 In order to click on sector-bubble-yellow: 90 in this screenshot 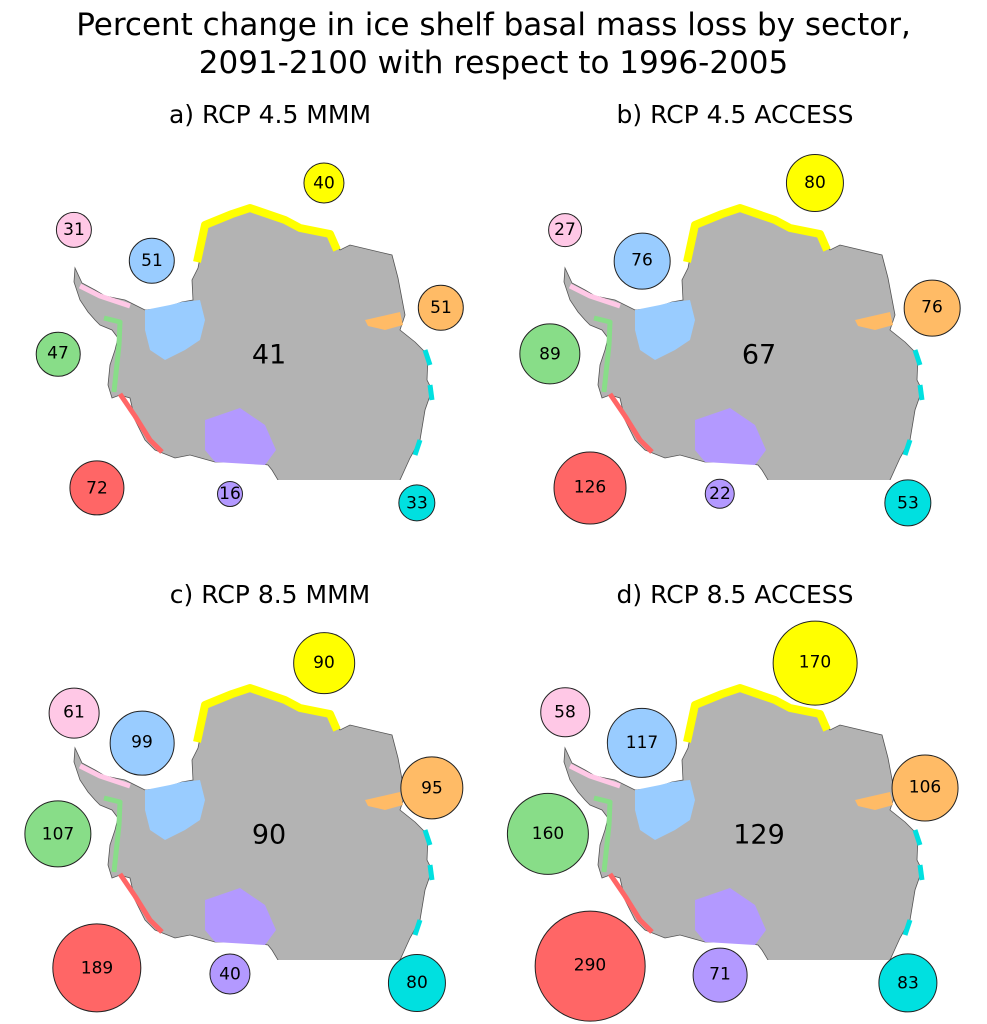, I will do `click(324, 663)`.